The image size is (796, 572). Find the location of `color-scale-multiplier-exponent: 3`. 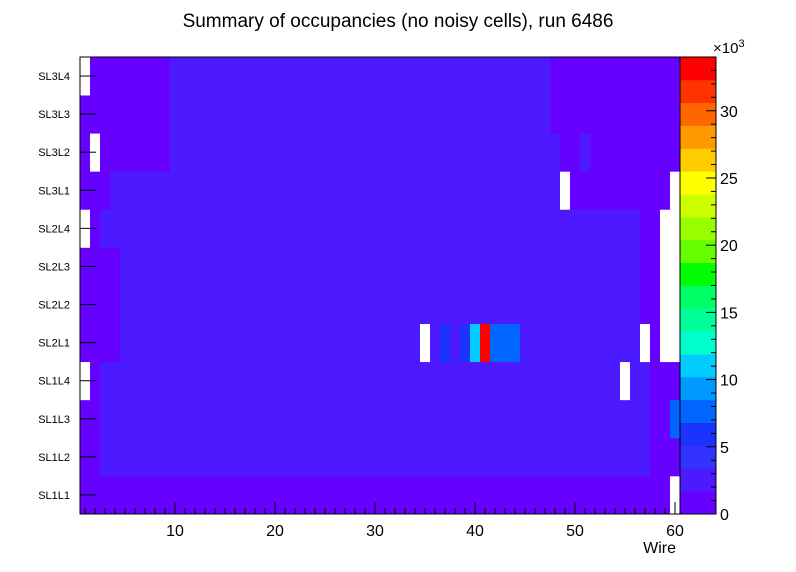

color-scale-multiplier-exponent: 3 is located at coordinates (741, 44).